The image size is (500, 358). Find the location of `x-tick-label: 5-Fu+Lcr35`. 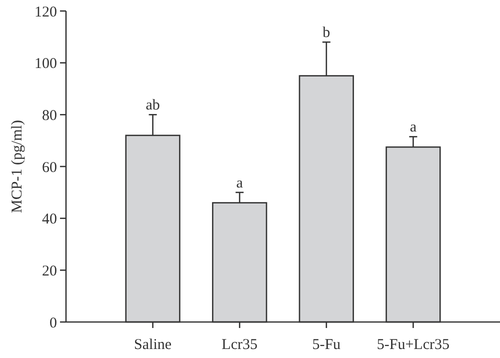

x-tick-label: 5-Fu+Lcr35 is located at coordinates (413, 345).